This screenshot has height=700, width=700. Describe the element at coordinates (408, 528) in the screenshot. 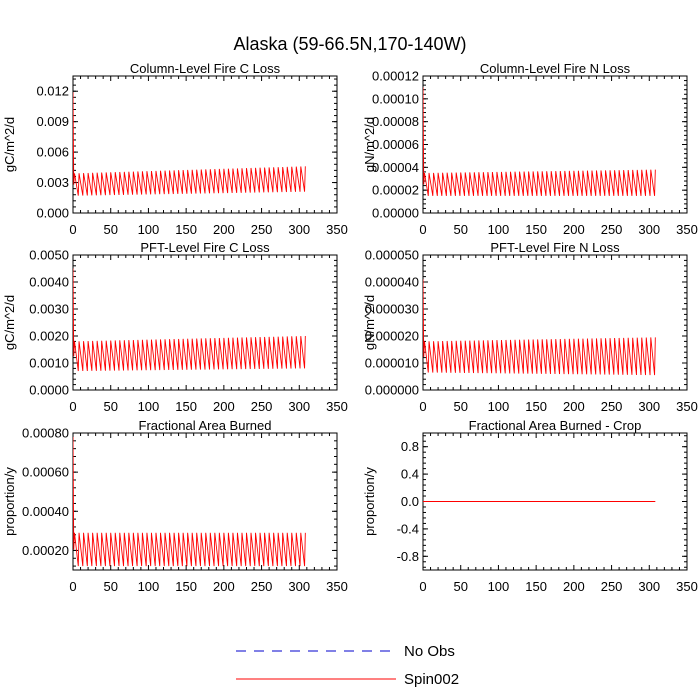

I see `y-tick-label: -0.4` at that location.